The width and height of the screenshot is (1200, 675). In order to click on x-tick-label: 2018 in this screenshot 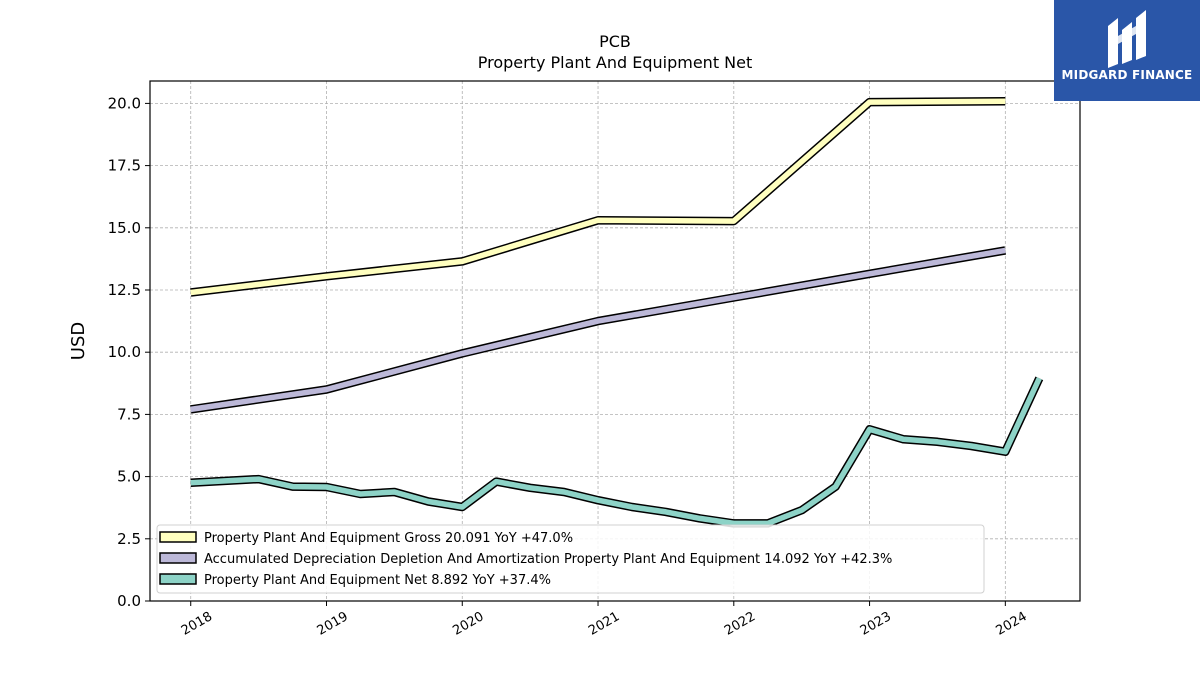, I will do `click(197, 624)`.